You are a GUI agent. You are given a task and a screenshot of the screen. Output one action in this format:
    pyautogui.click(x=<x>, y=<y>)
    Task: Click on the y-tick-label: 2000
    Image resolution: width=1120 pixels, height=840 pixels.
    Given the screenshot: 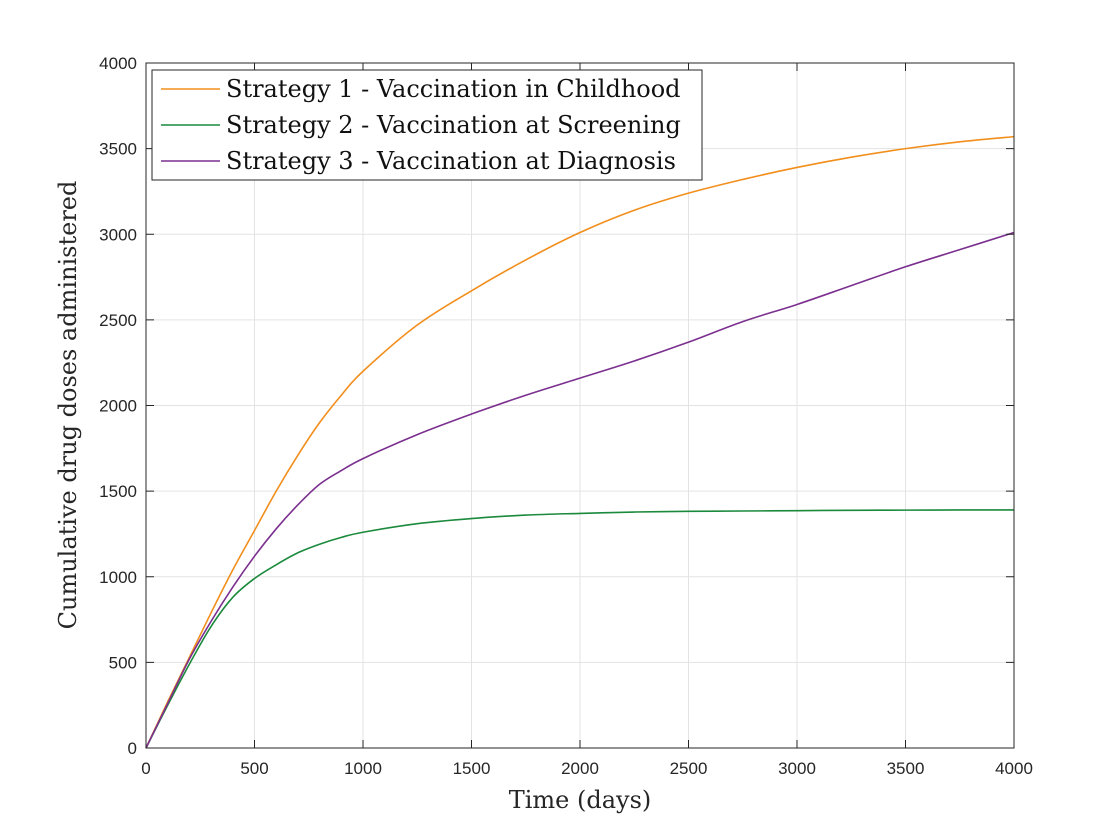 What is the action you would take?
    pyautogui.click(x=118, y=406)
    